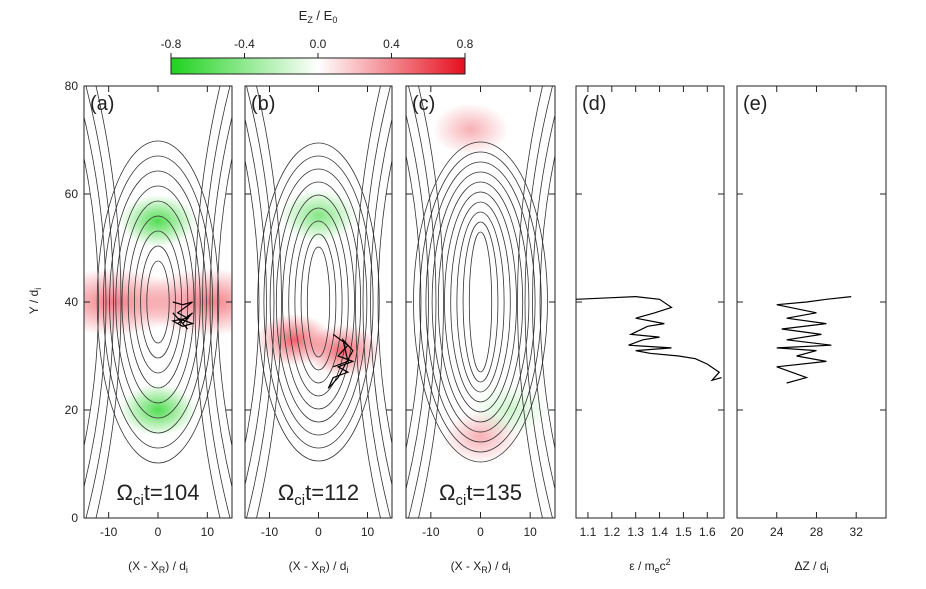 This screenshot has width=926, height=589. What do you see at coordinates (72, 410) in the screenshot?
I see `y-tick-label: 20` at bounding box center [72, 410].